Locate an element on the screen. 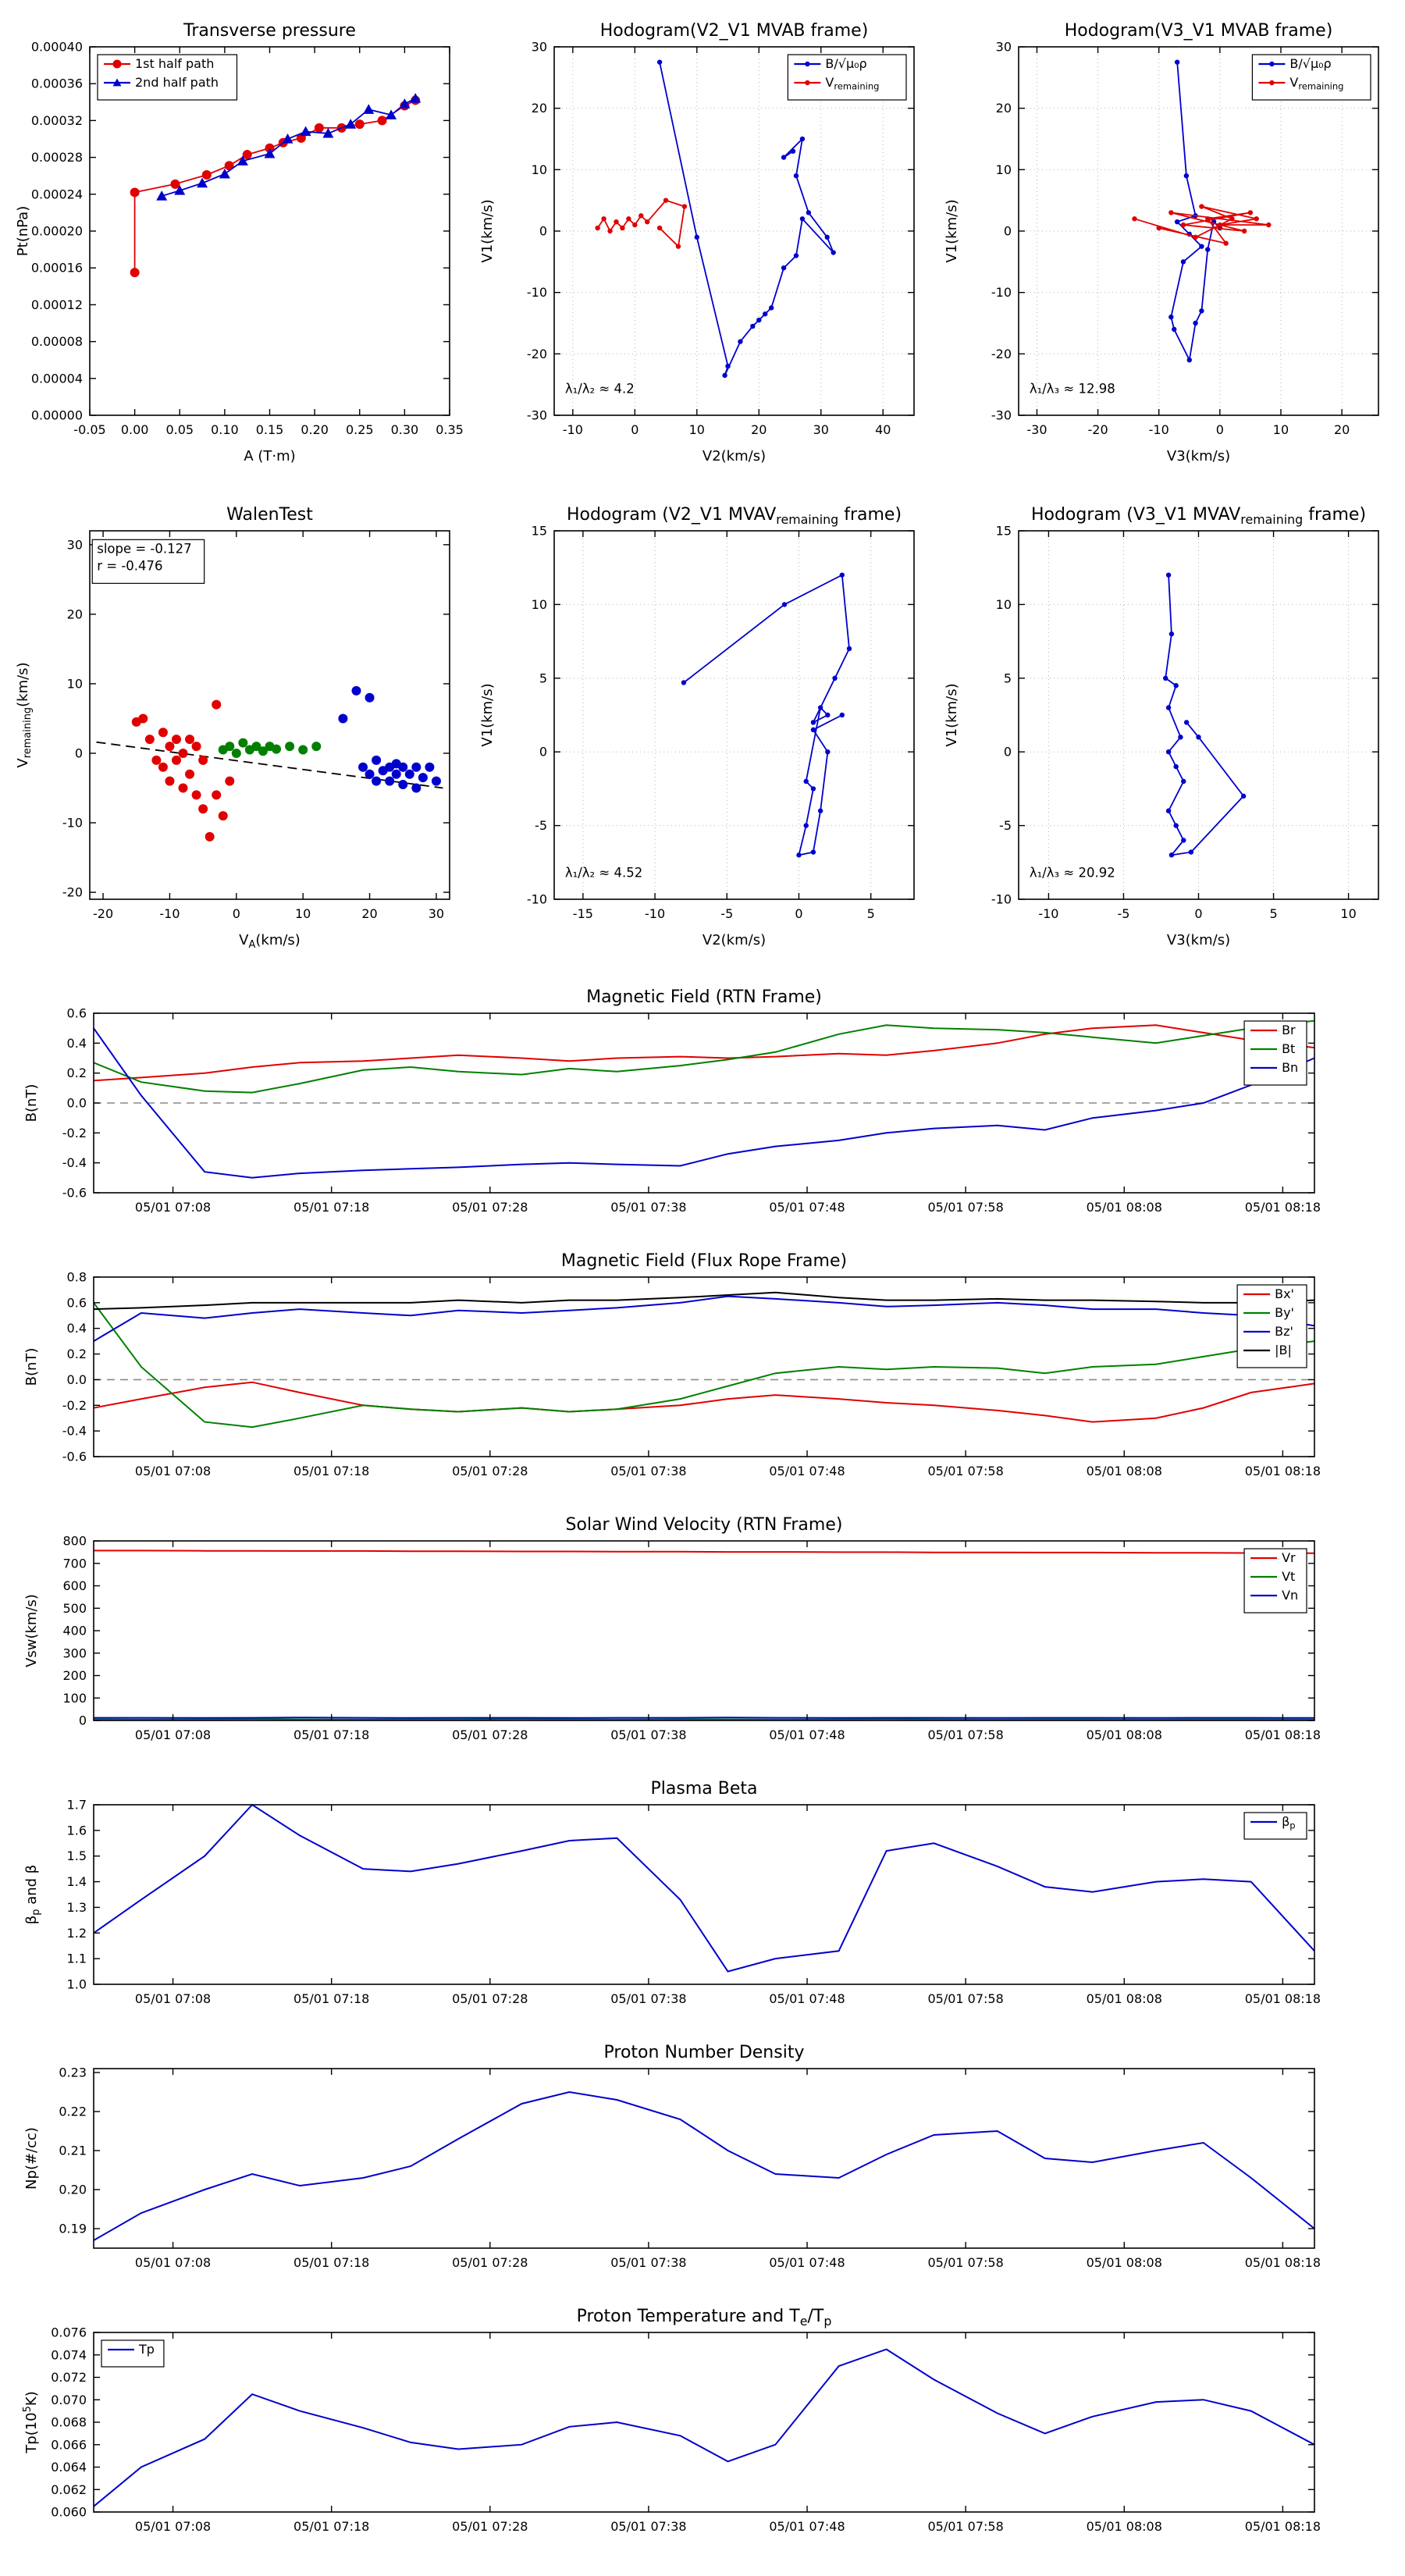  svg-text: 0 is located at coordinates (79, 752).